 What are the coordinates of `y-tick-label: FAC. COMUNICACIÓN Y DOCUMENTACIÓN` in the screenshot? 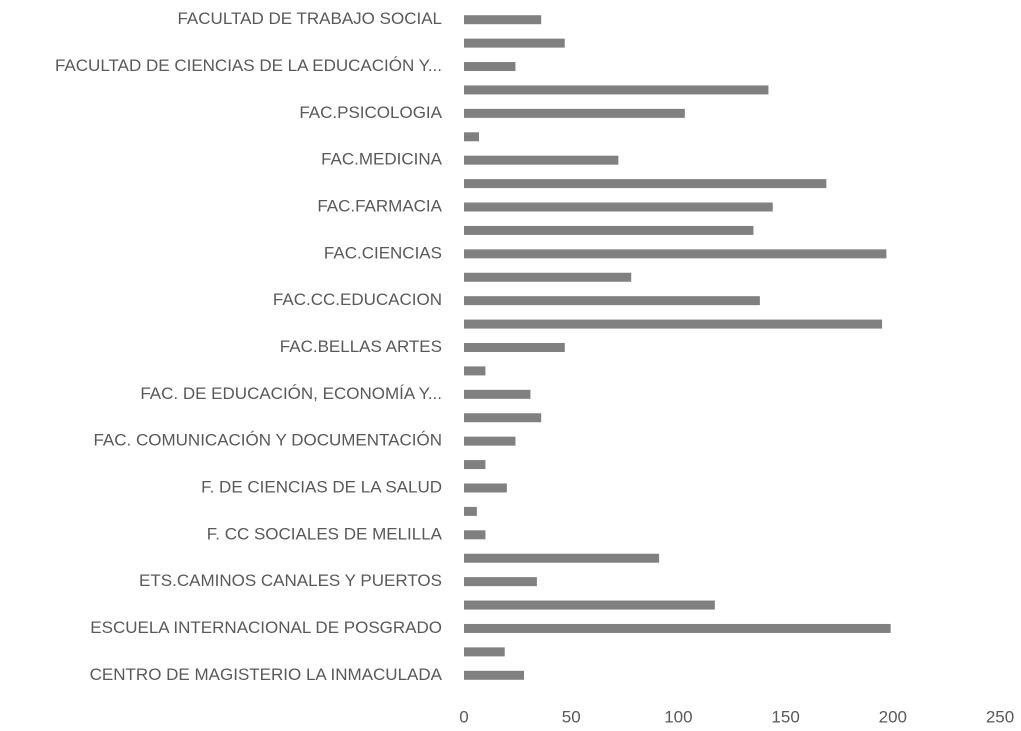 It's located at (267, 440).